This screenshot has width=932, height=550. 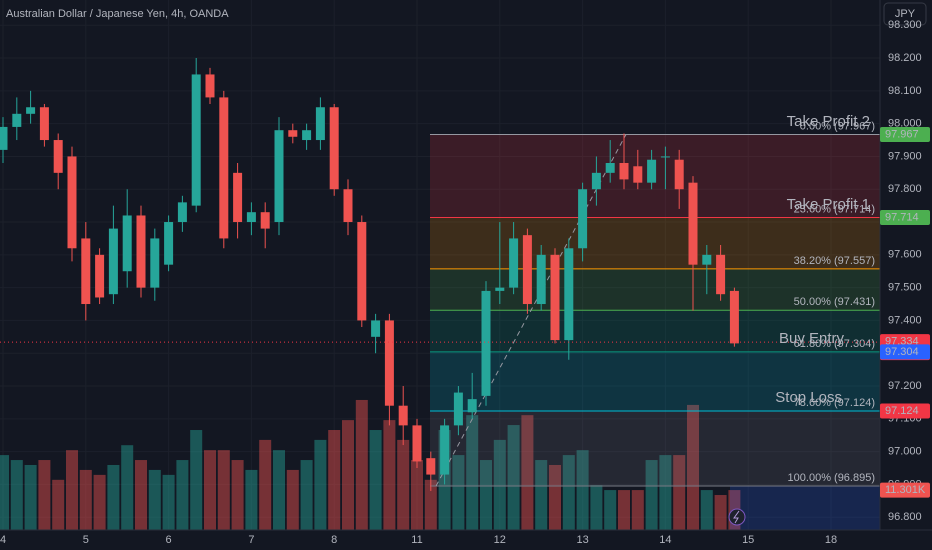 What do you see at coordinates (3, 540) in the screenshot?
I see `x-tick-label: 4` at bounding box center [3, 540].